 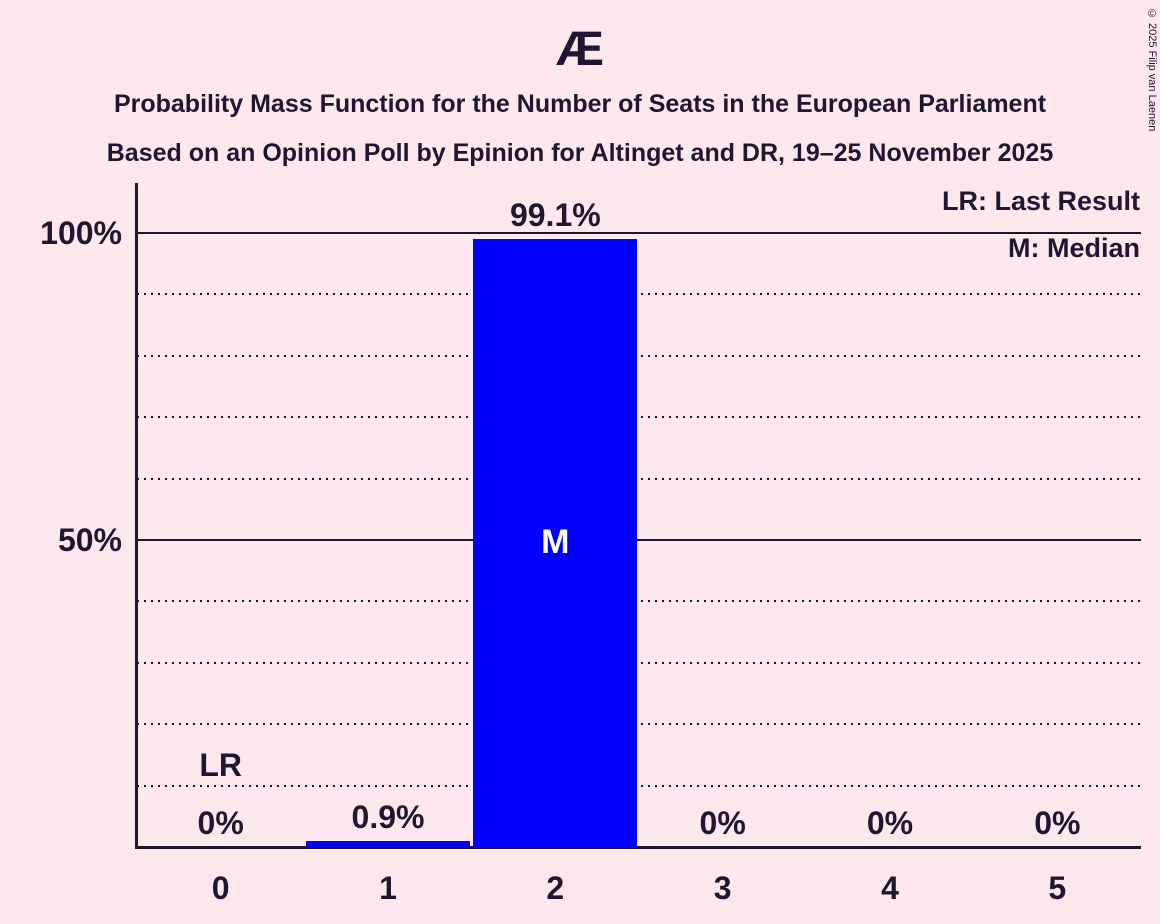 I want to click on bar-value-label-0: 0%, so click(x=220, y=823).